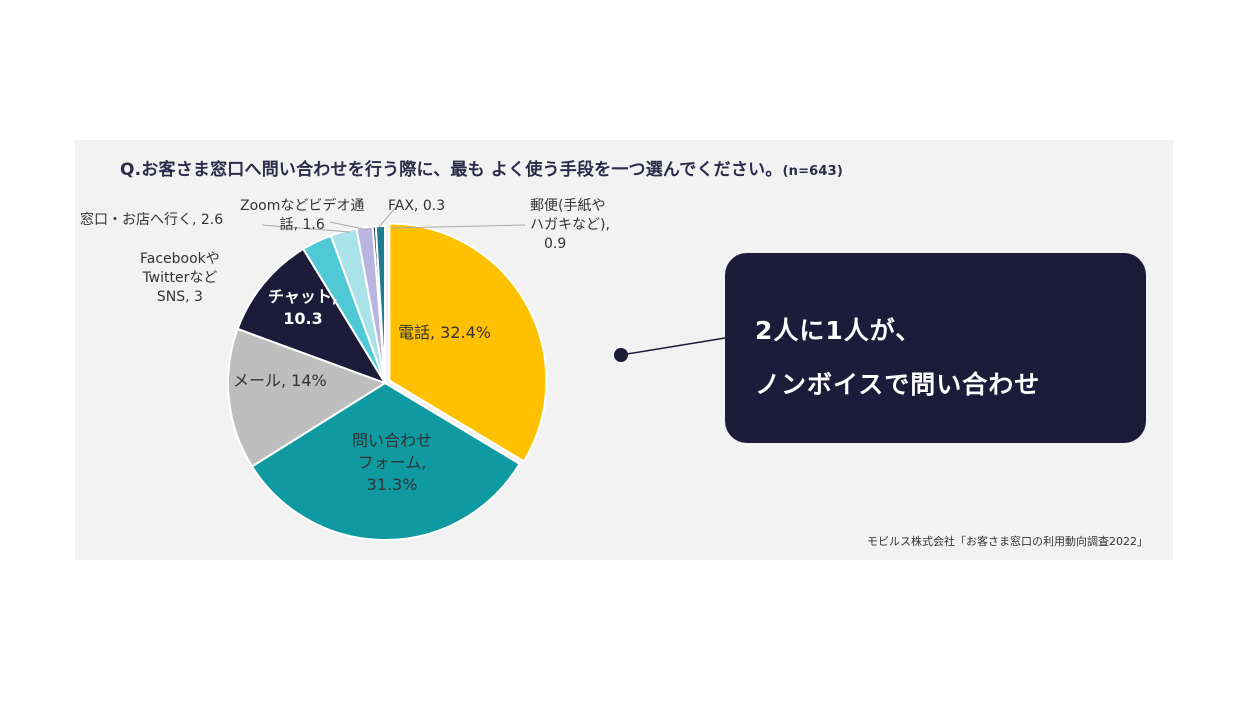 This screenshot has height=702, width=1248. Describe the element at coordinates (303, 307) in the screenshot. I see `label-chat: チャット, 10.3` at that location.